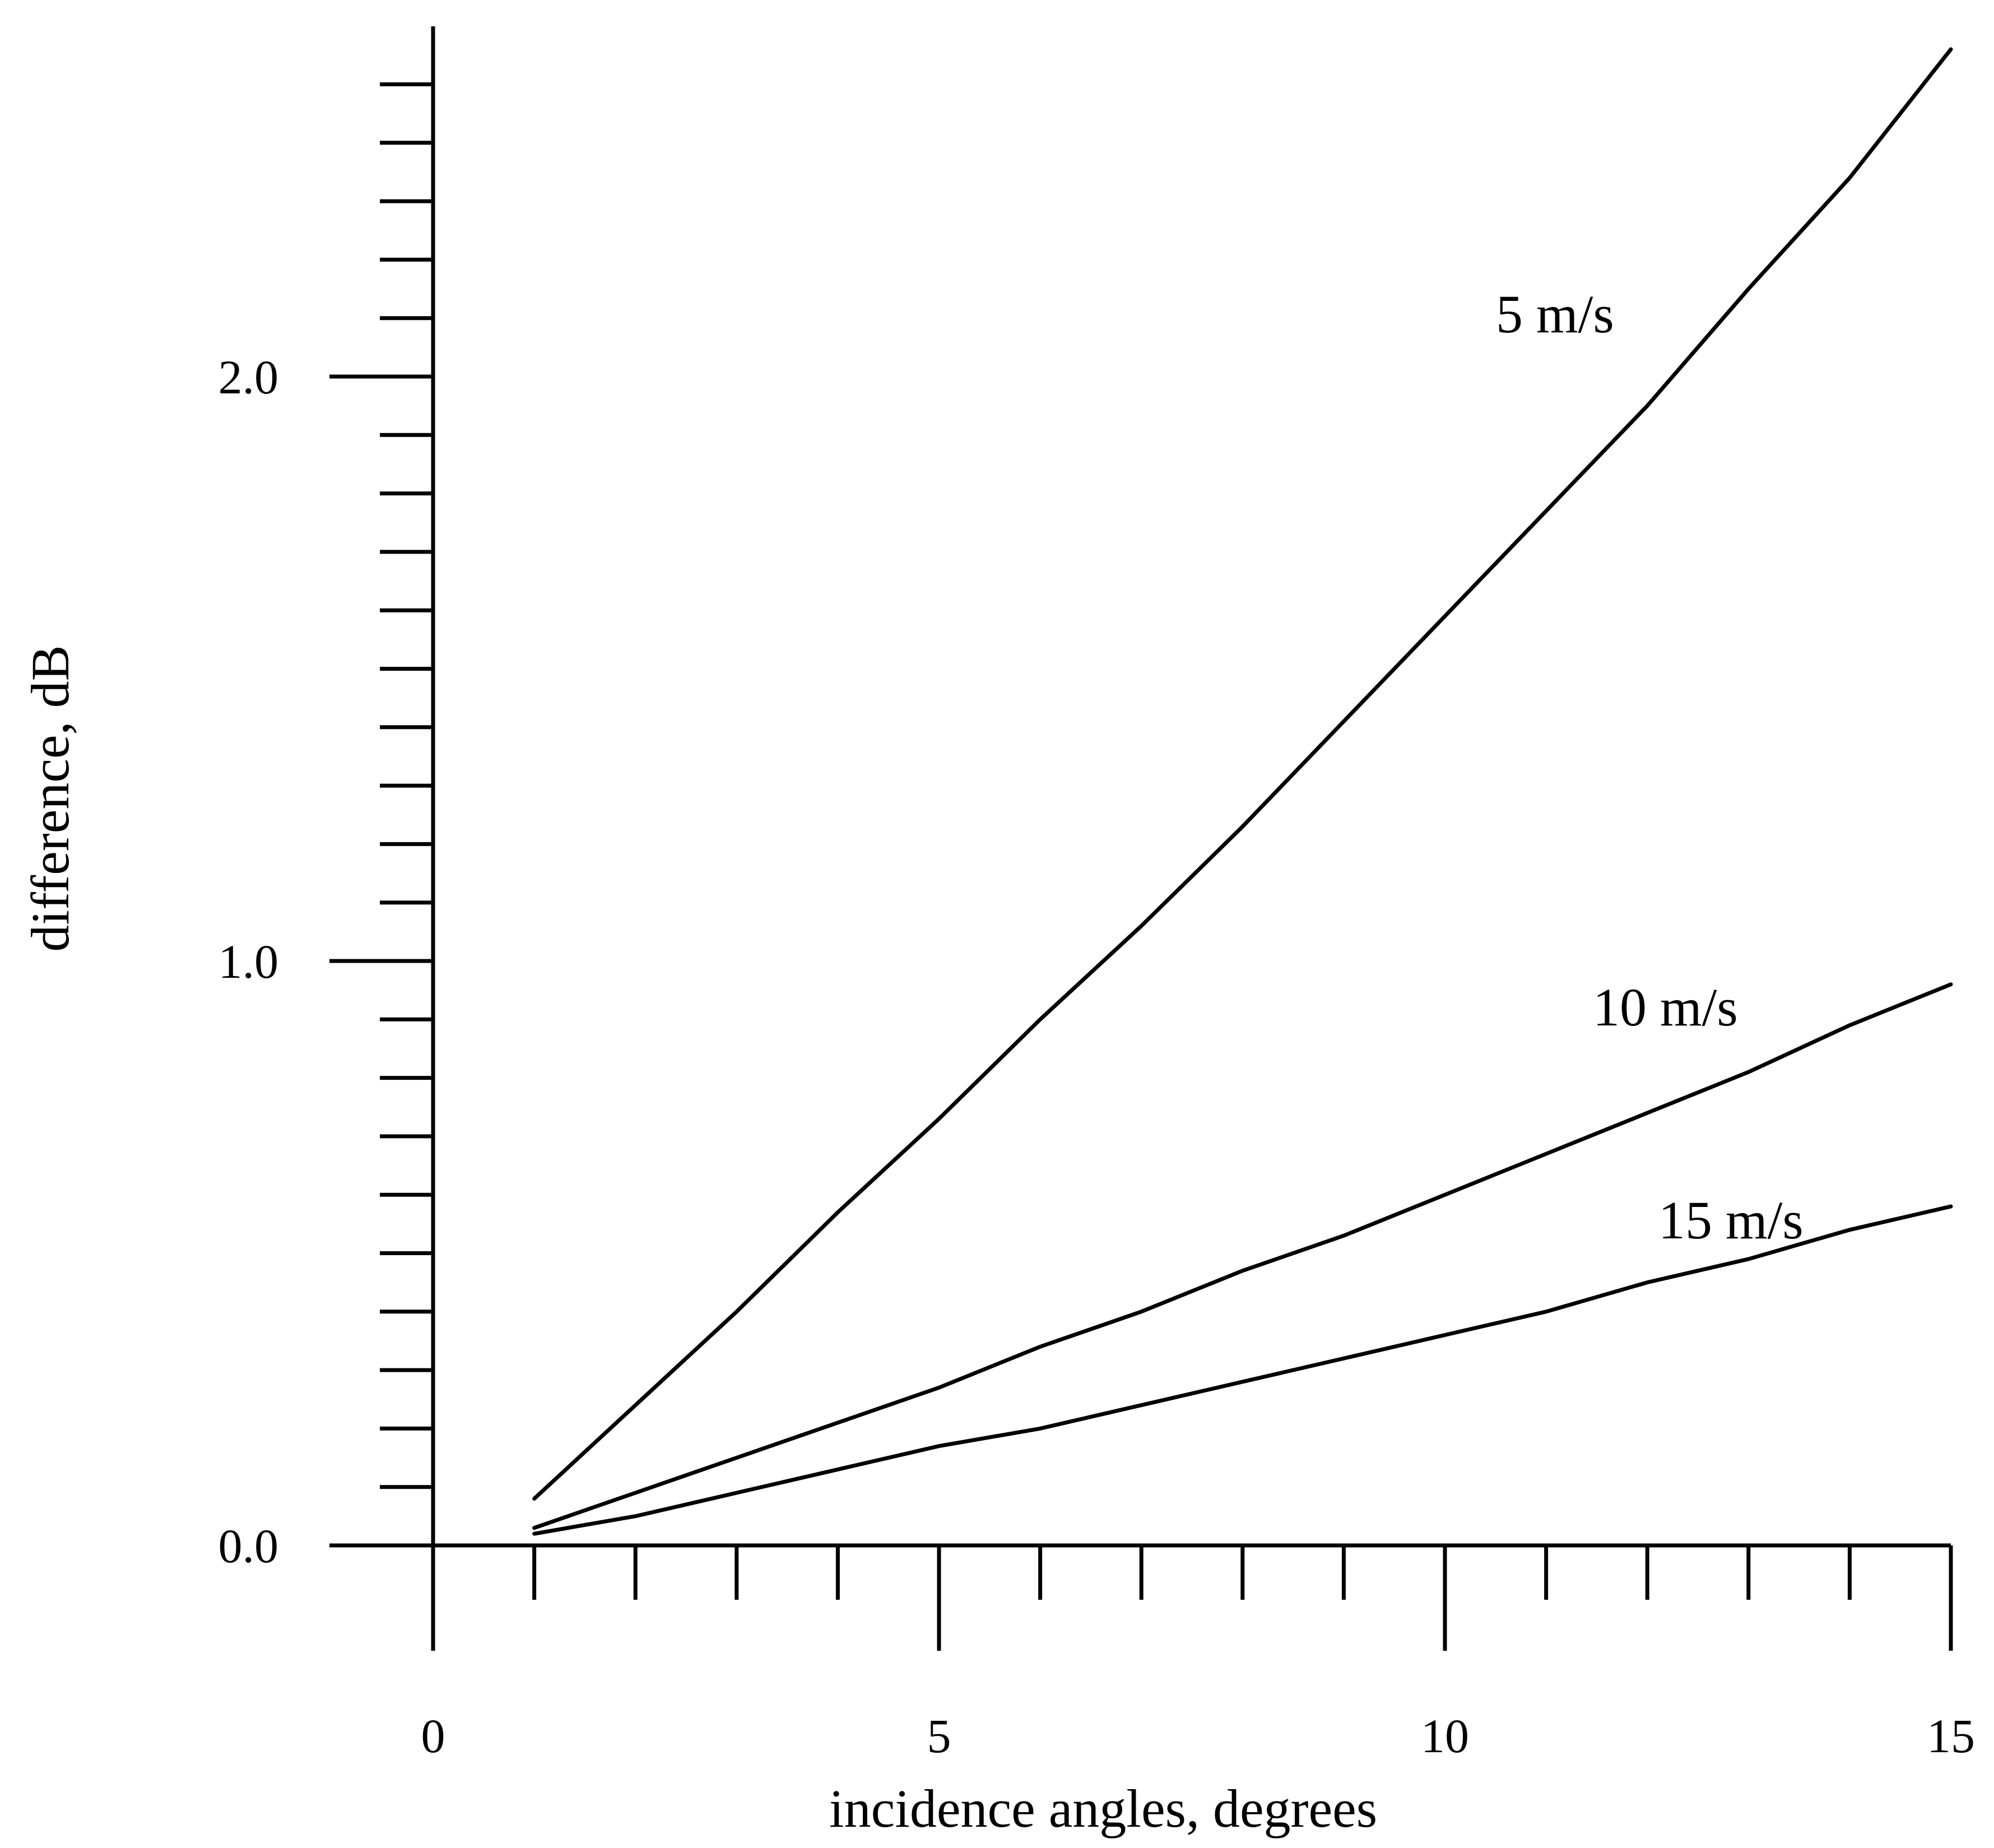 Image resolution: width=1994 pixels, height=1848 pixels. What do you see at coordinates (1555, 314) in the screenshot?
I see `series-label: 5 m/s` at bounding box center [1555, 314].